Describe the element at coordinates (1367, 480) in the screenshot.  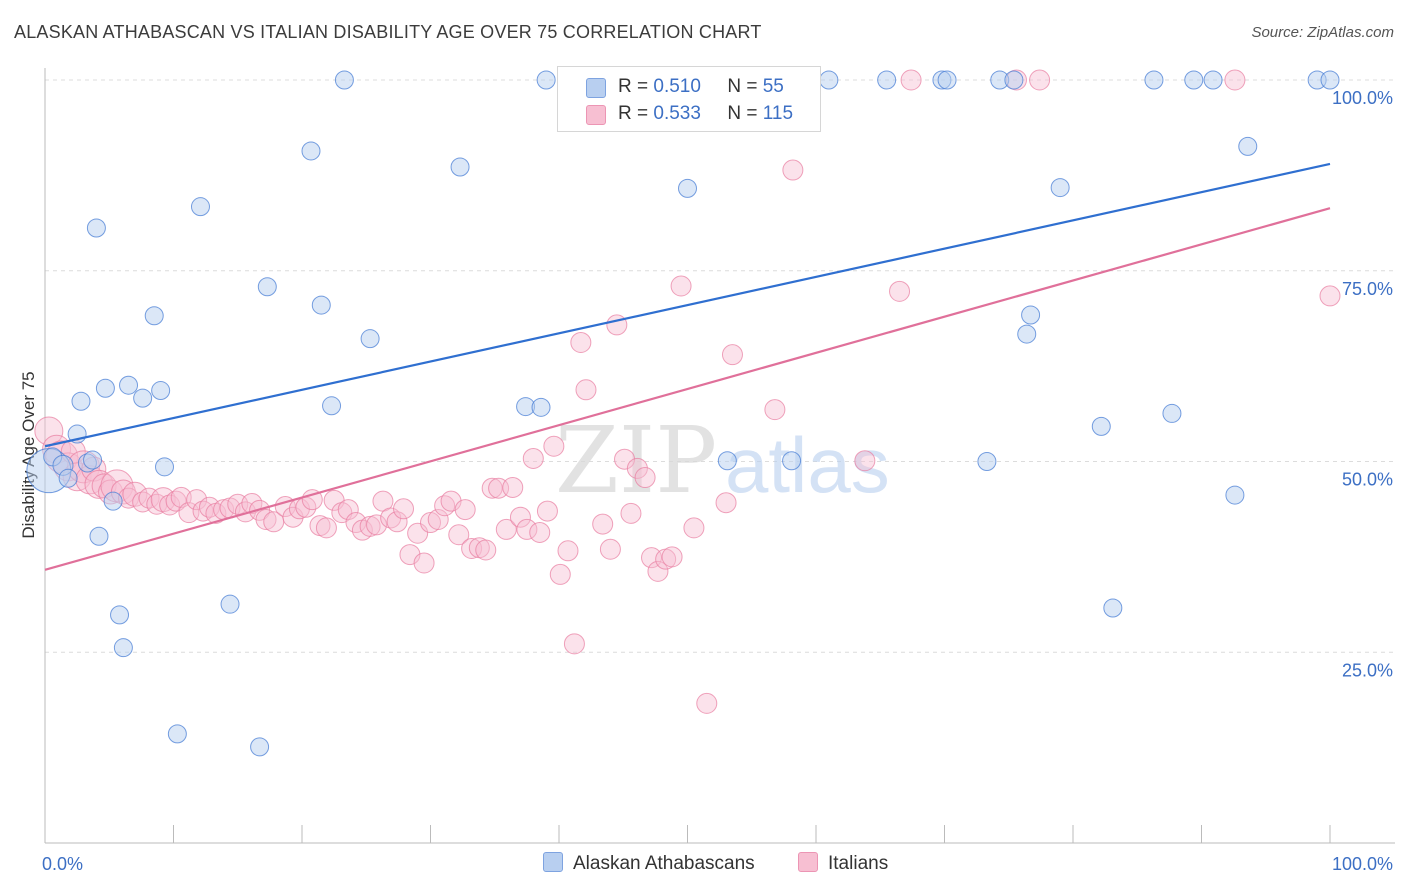
I see `y-tick-label: 50.0%` at that location.